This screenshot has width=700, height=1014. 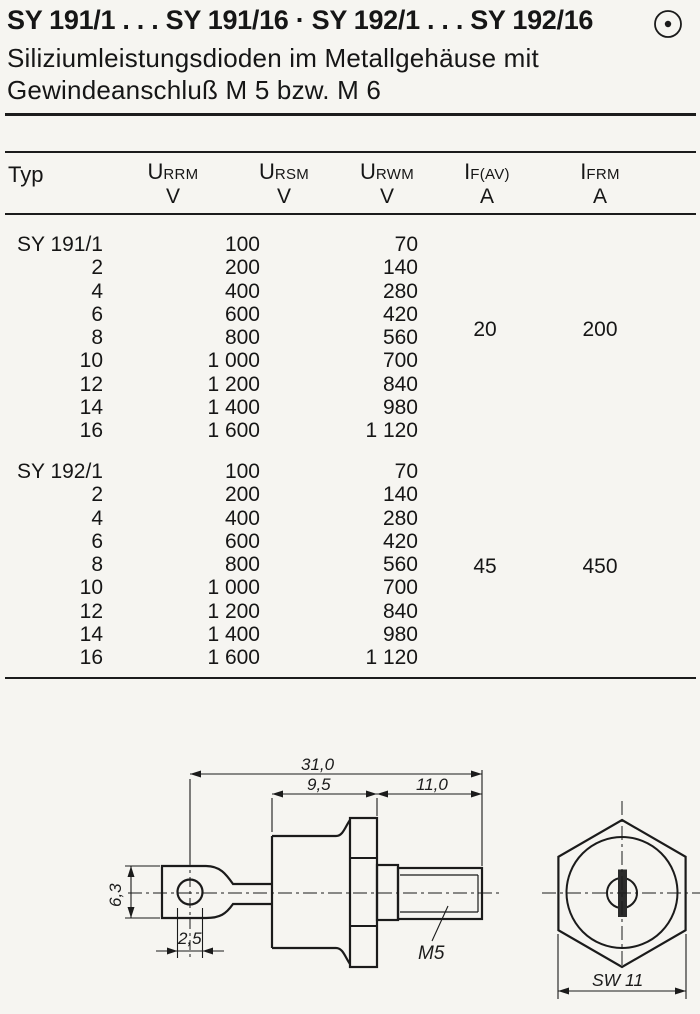 I want to click on circled-dot-icon, so click(x=668, y=24).